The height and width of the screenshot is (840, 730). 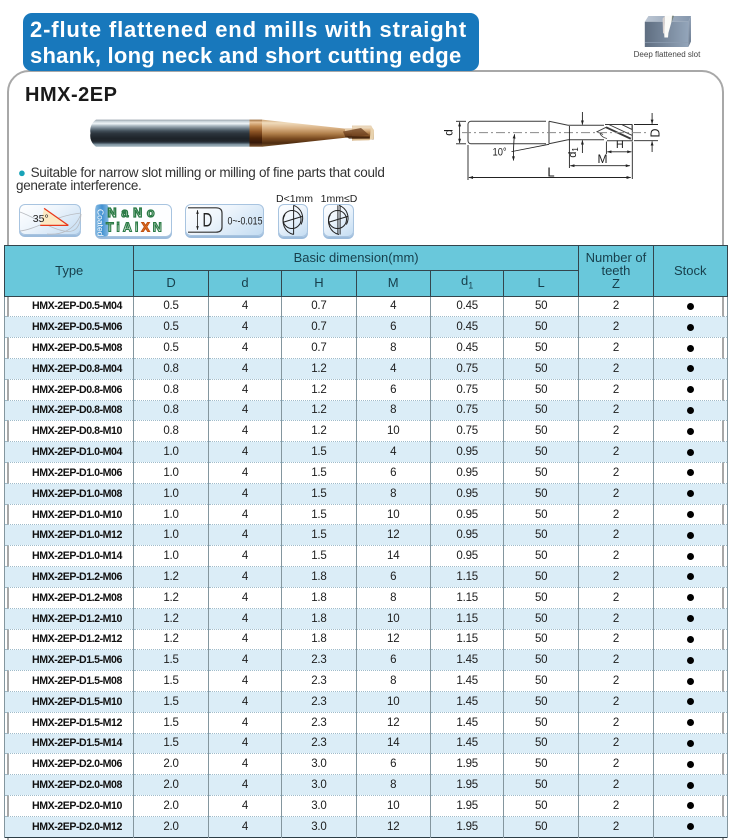 I want to click on svg-text: M, so click(x=603, y=159).